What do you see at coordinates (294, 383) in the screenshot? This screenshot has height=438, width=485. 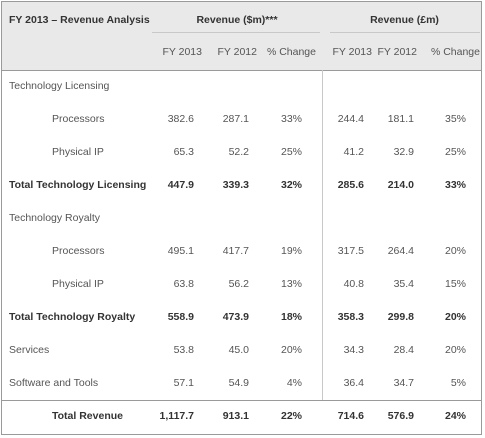 I see `cell: 4%` at bounding box center [294, 383].